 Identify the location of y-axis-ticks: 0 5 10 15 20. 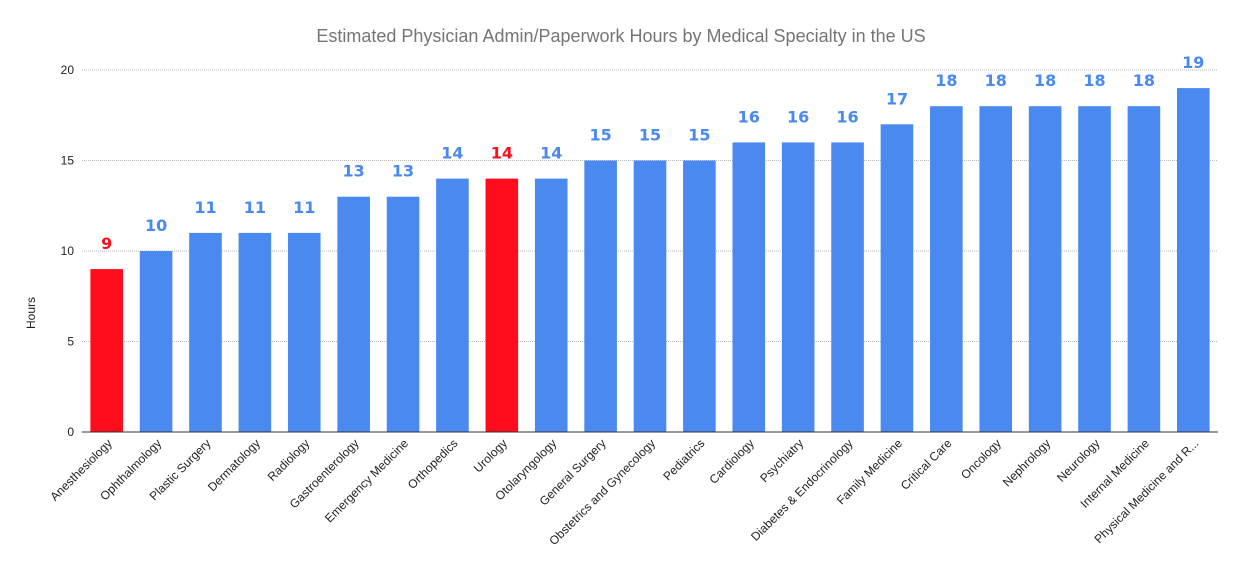
(68, 251).